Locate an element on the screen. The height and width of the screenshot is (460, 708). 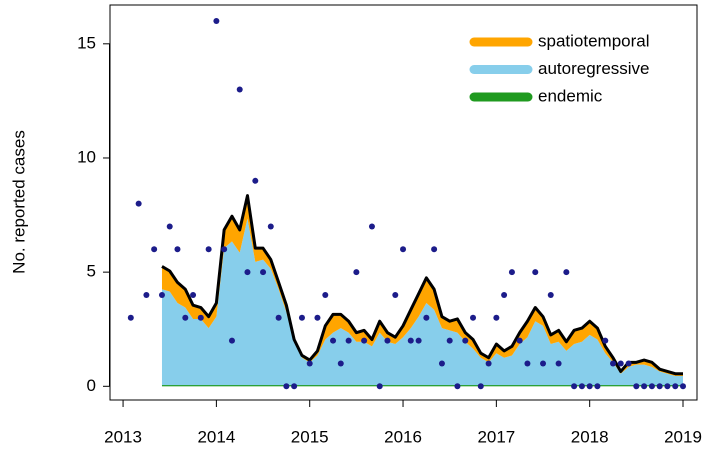
x-tick-label: 2013 is located at coordinates (123, 436).